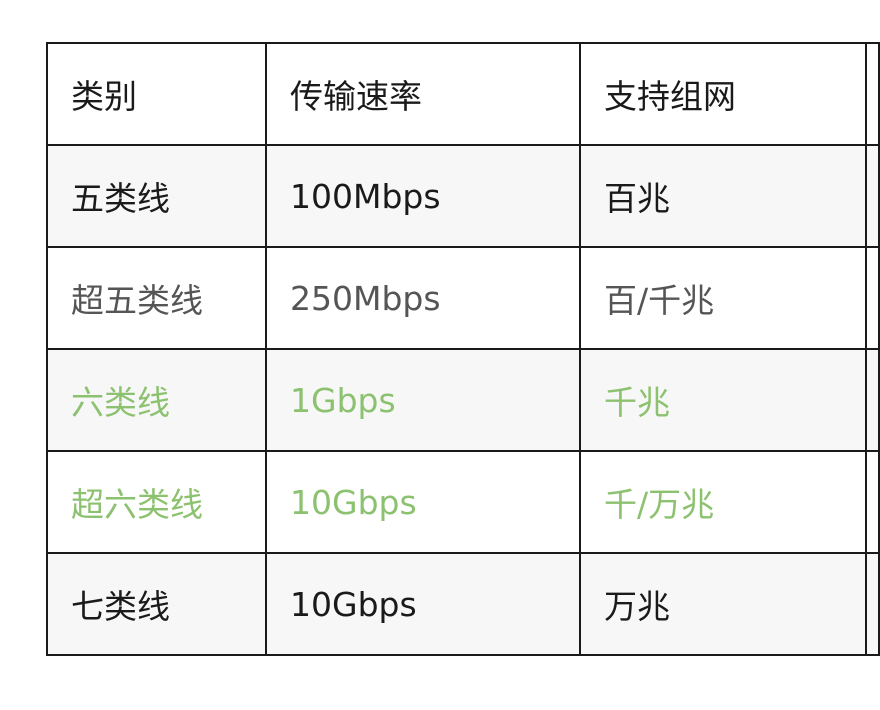 The width and height of the screenshot is (880, 710). Describe the element at coordinates (423, 196) in the screenshot. I see `table-cell: 100Mbps` at that location.